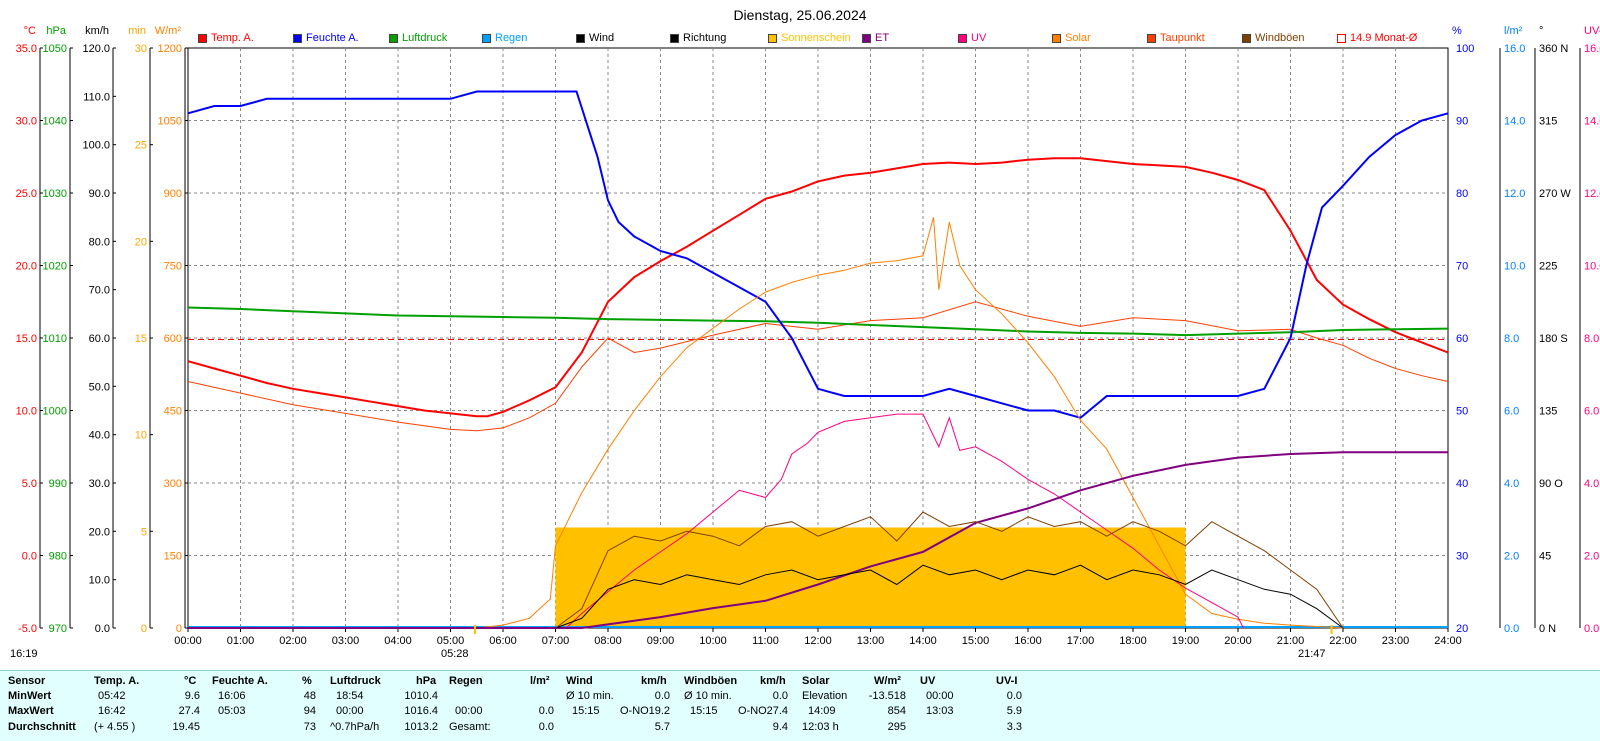  I want to click on left-axis-tick-label: 15, so click(141, 339).